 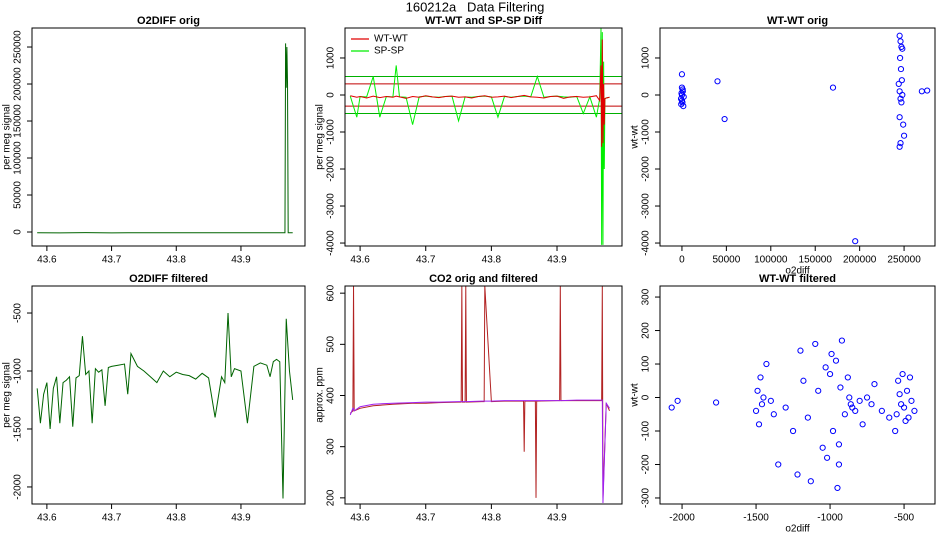 I want to click on y-tick-label: 600, so click(x=331, y=292).